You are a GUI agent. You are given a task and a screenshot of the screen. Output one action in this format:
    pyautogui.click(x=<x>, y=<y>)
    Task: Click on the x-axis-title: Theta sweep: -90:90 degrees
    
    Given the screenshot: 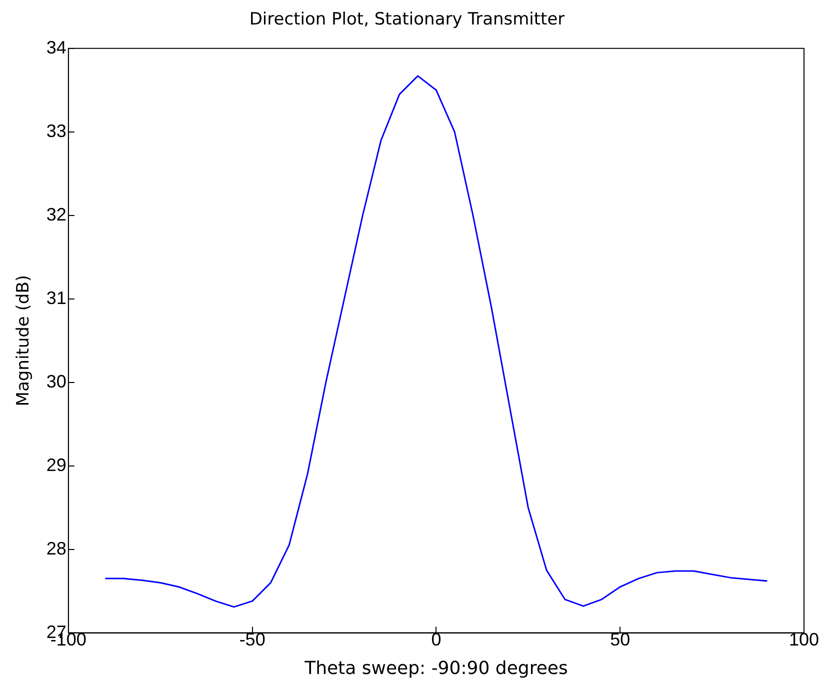 What is the action you would take?
    pyautogui.click(x=436, y=668)
    